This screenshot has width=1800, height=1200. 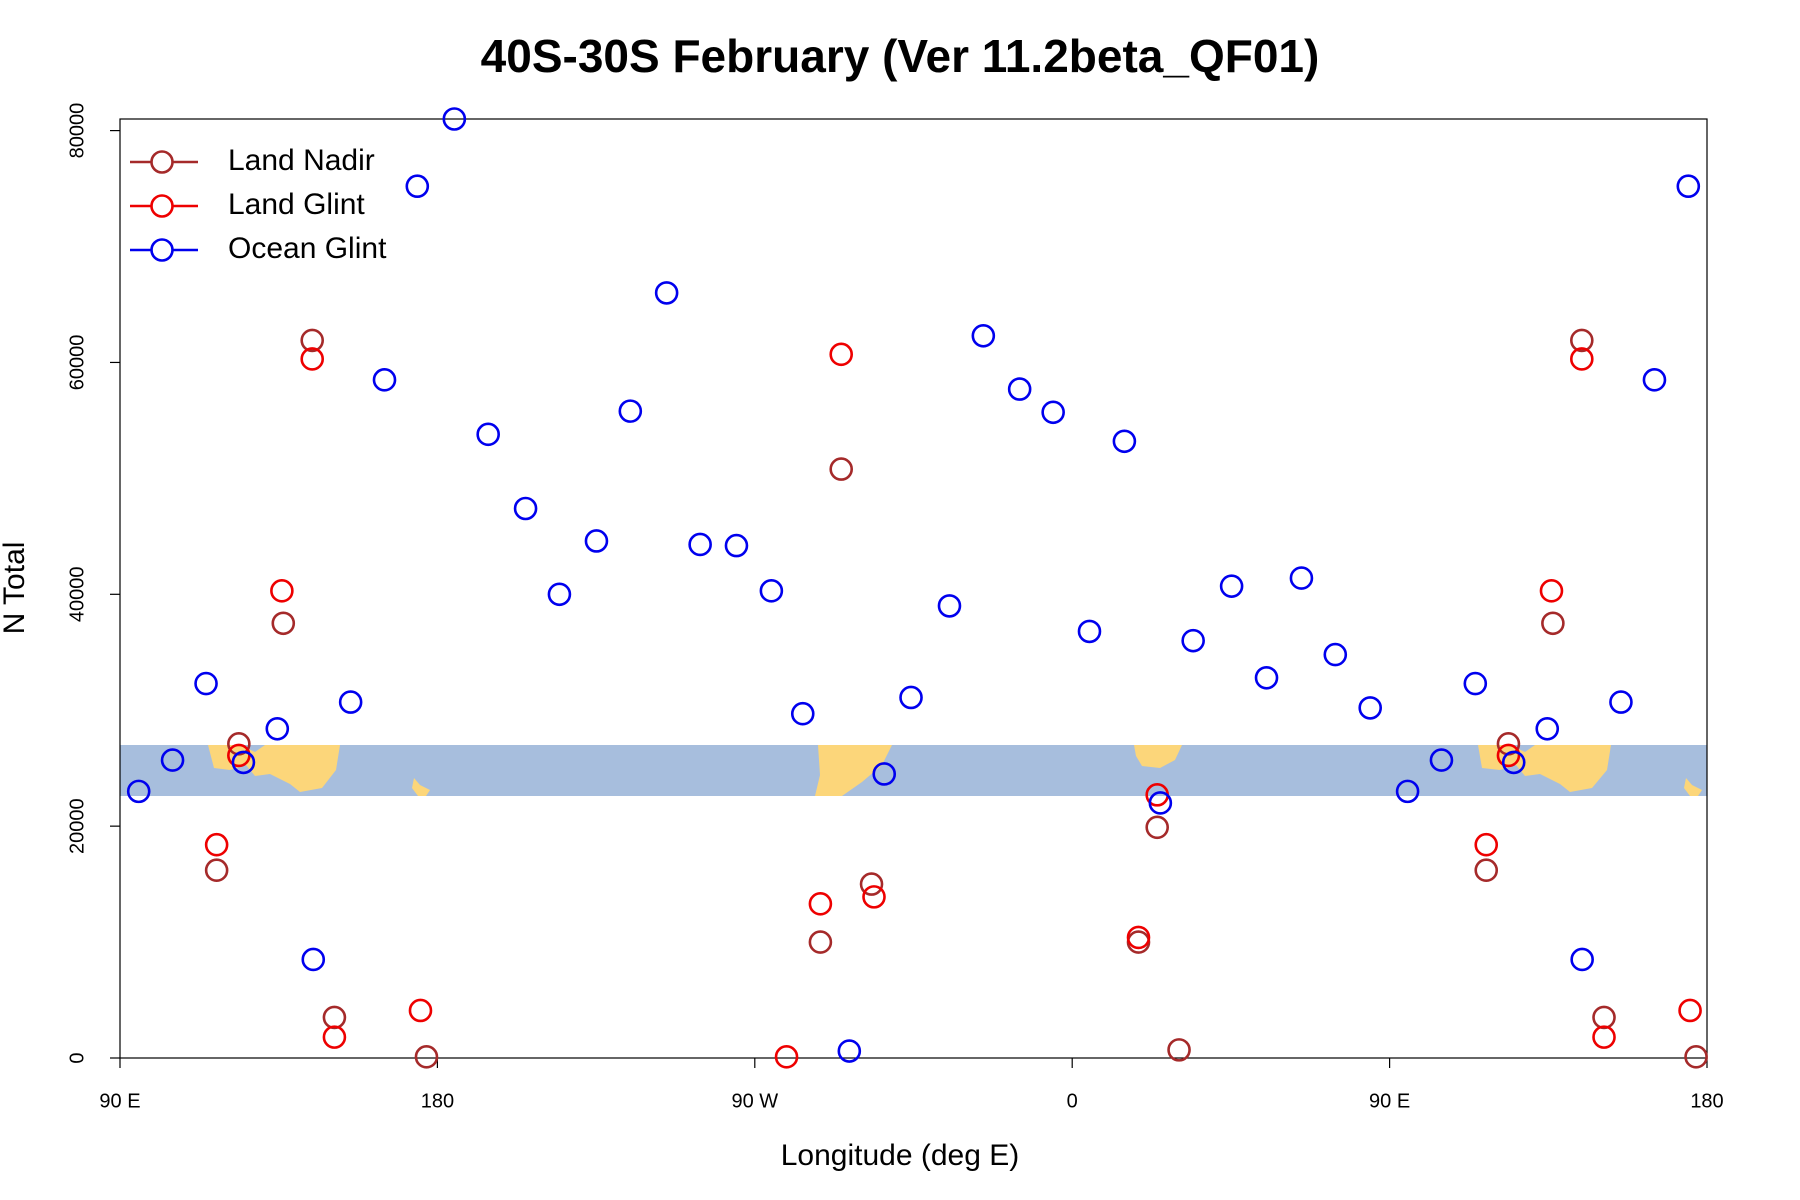 I want to click on y-tick-label: 80000, so click(x=77, y=131).